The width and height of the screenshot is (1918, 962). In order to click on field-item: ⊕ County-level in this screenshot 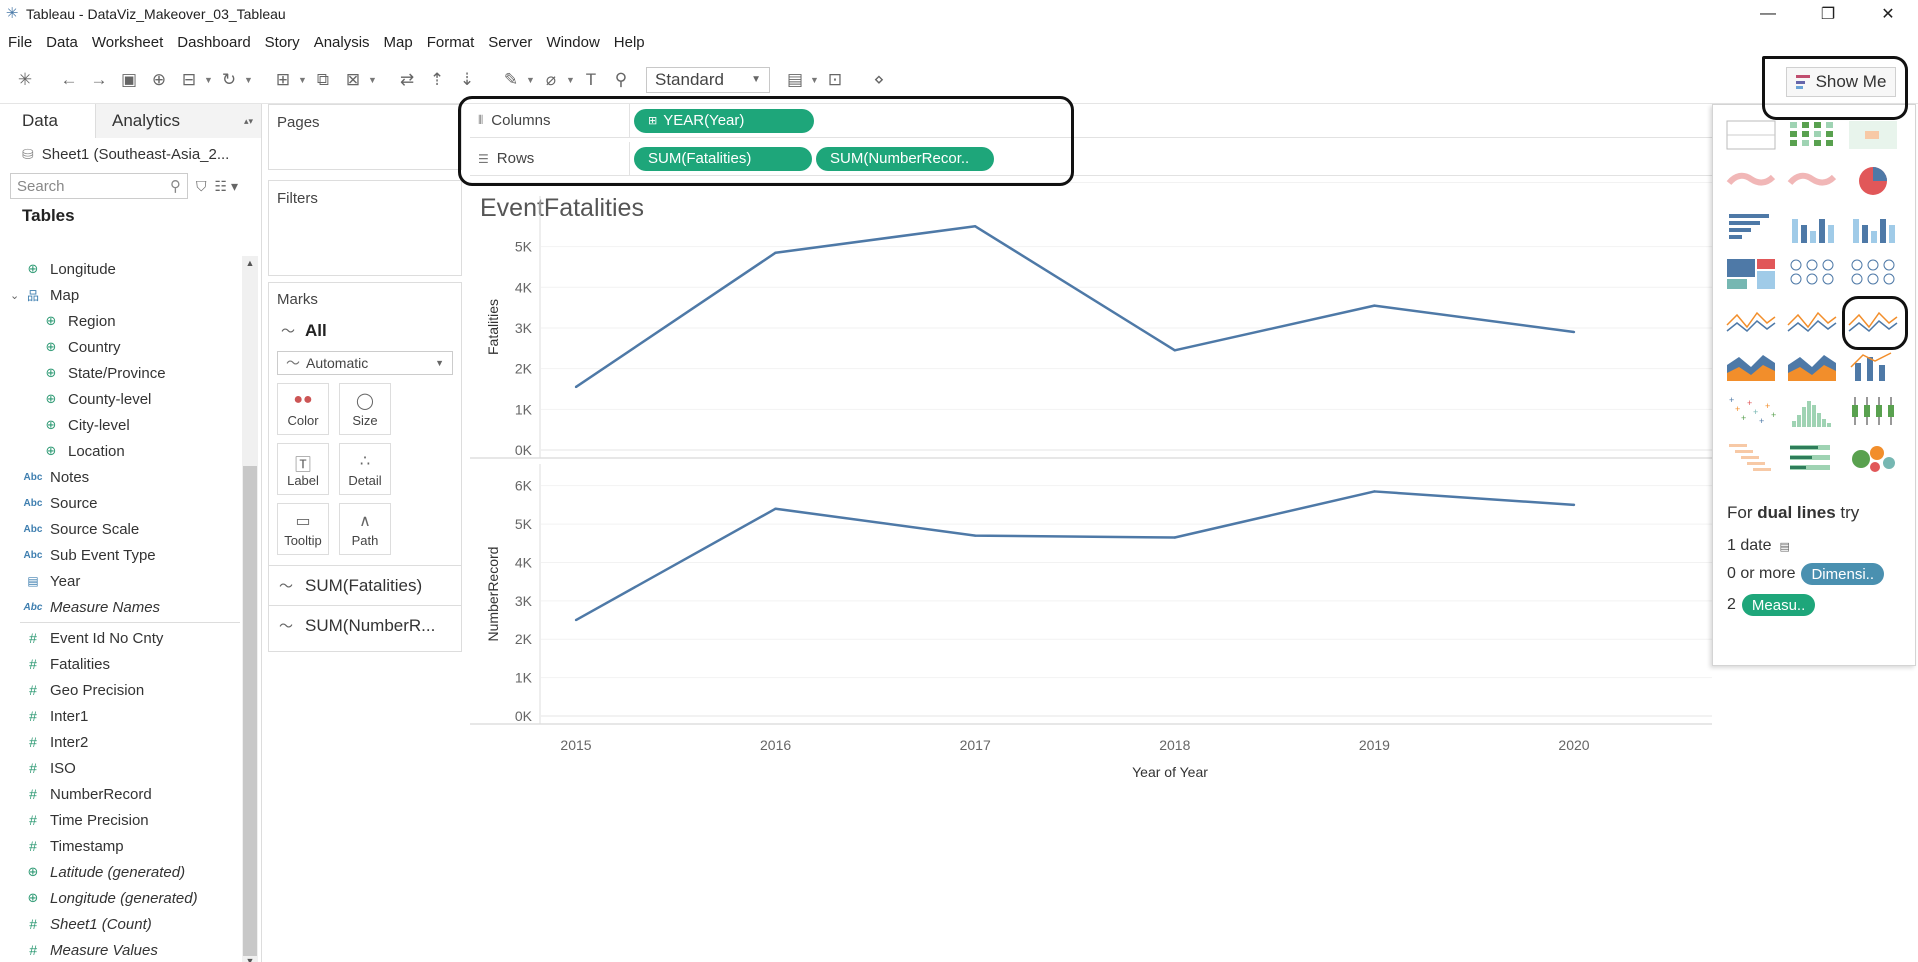, I will do `click(120, 399)`.